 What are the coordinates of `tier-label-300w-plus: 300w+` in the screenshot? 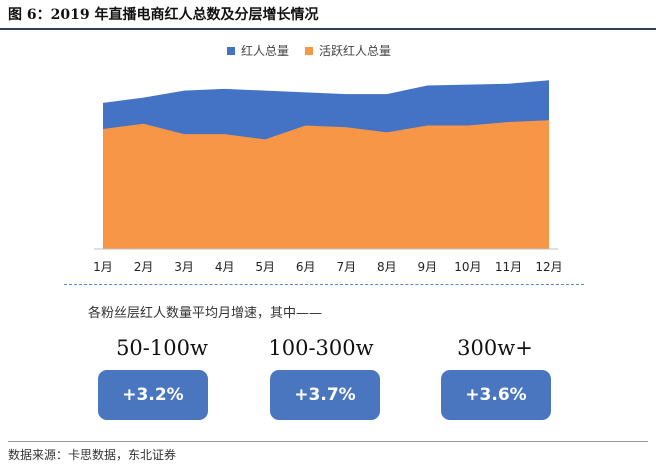 It's located at (495, 348).